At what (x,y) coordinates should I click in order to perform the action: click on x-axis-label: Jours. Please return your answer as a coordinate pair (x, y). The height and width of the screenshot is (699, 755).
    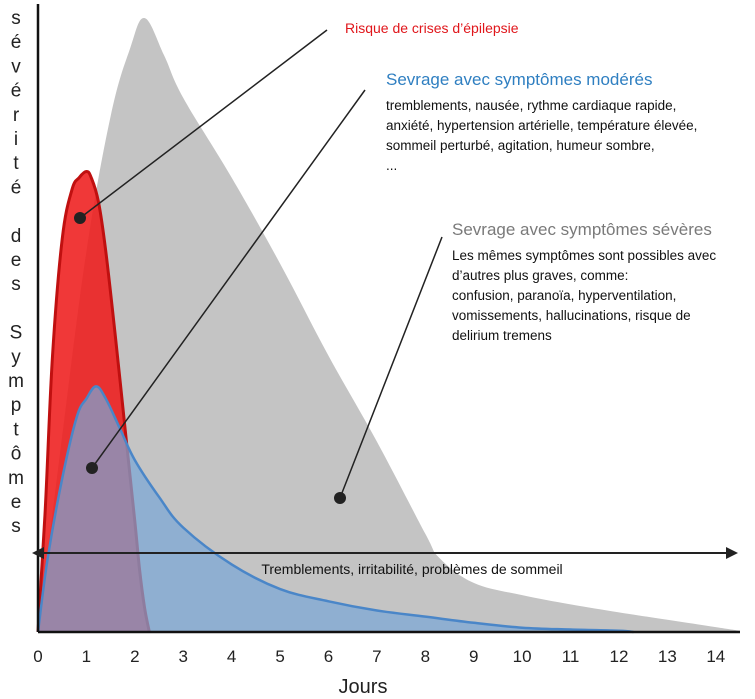
    Looking at the image, I should click on (363, 687).